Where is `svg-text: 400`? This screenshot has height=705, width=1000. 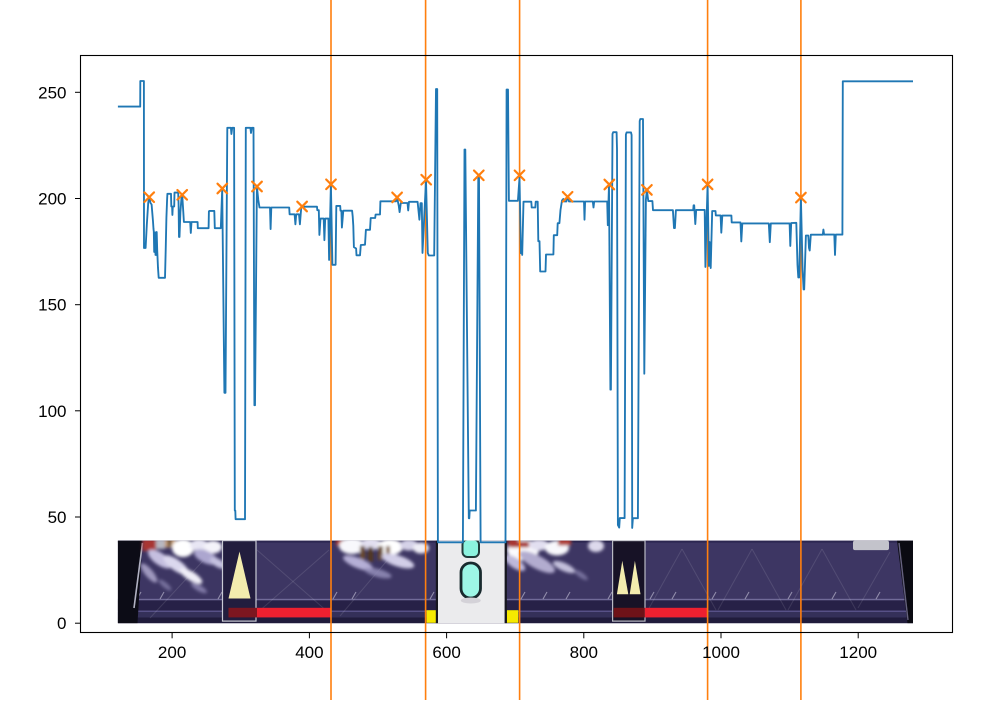
svg-text: 400 is located at coordinates (309, 652).